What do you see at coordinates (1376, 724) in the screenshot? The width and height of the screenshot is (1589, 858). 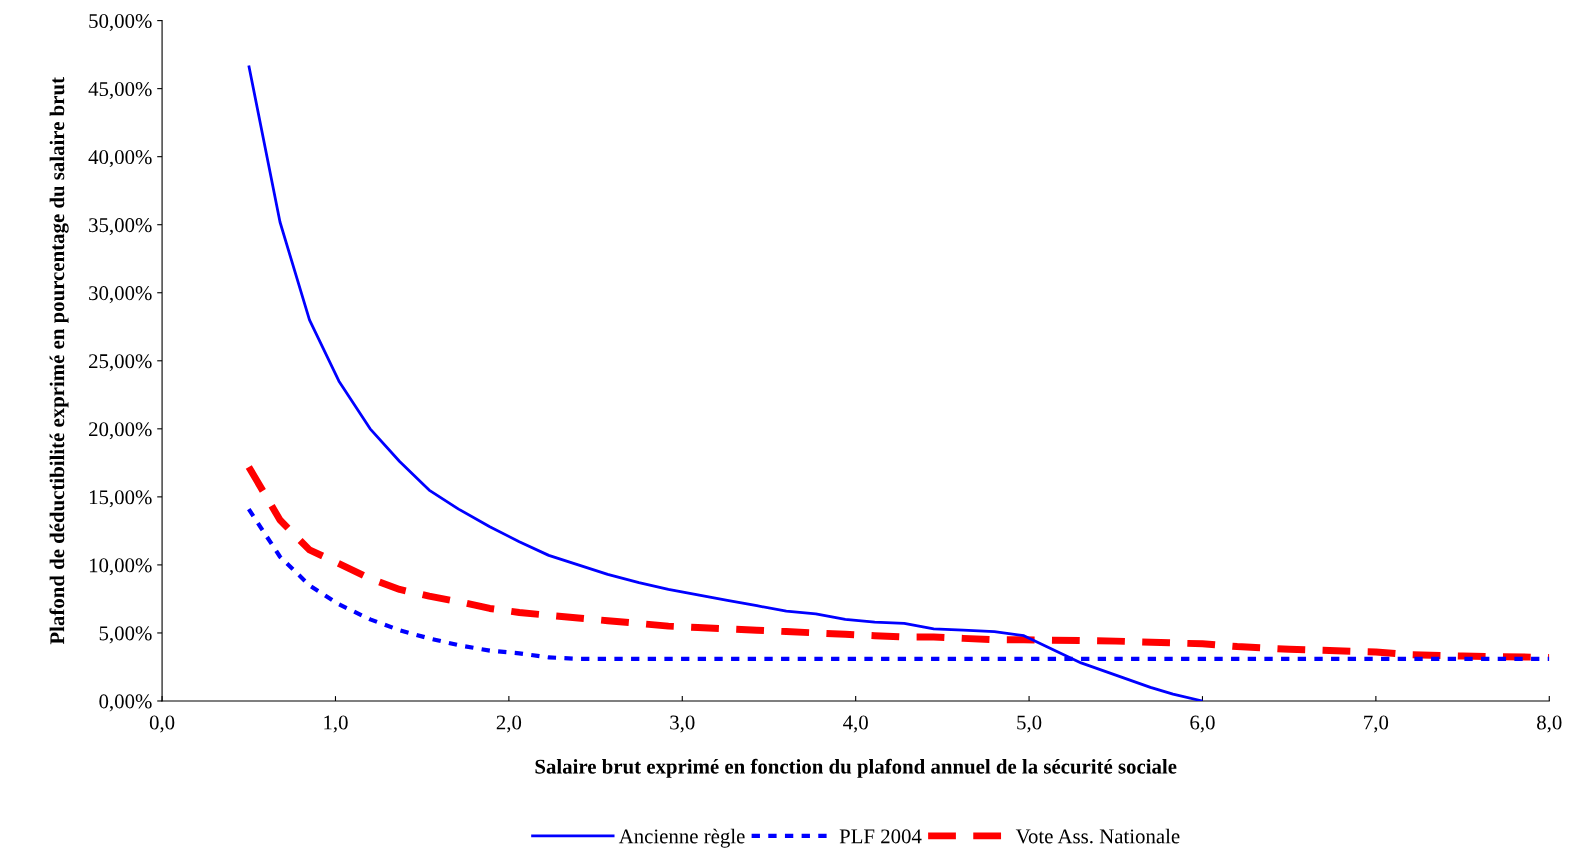 I see `x-tick-label: 7,0` at bounding box center [1376, 724].